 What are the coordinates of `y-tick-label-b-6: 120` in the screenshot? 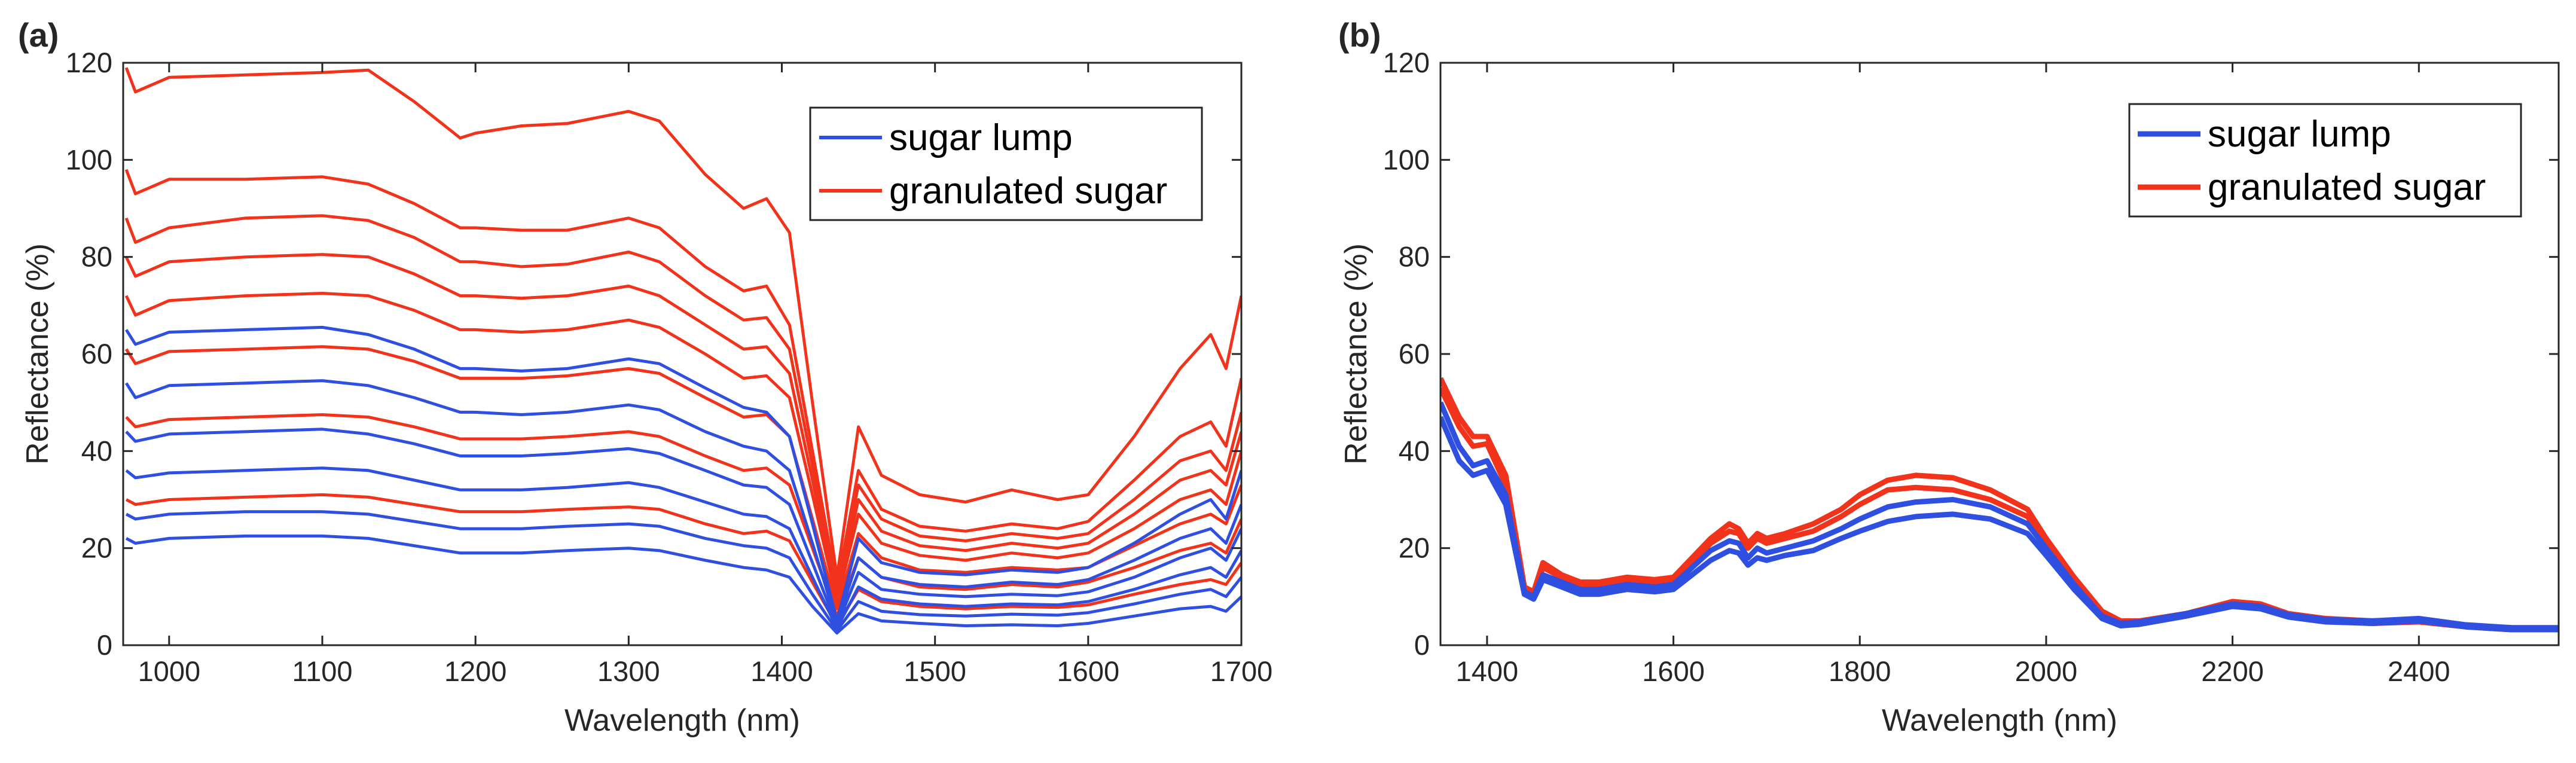 It's located at (1406, 62).